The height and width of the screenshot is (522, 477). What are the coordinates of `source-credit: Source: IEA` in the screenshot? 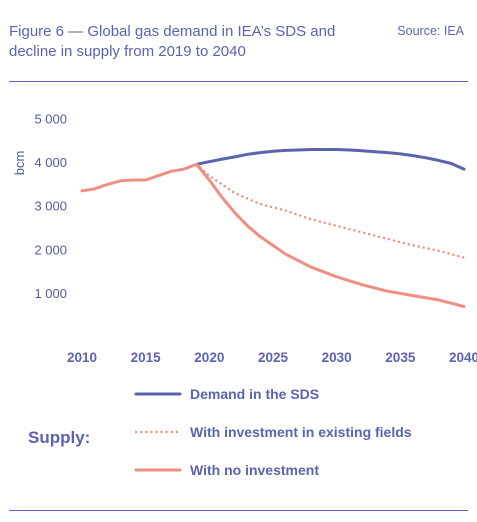 It's located at (430, 31).